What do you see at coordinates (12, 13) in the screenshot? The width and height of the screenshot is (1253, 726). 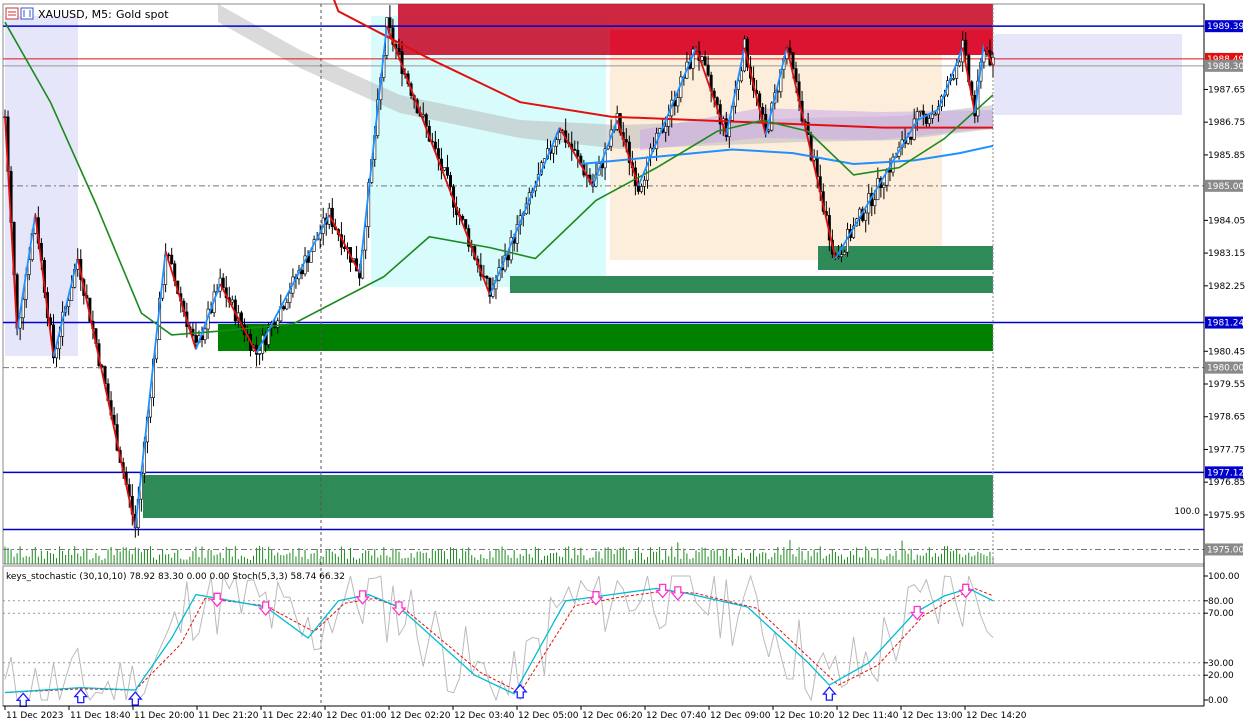 I see `chart-window-icon` at bounding box center [12, 13].